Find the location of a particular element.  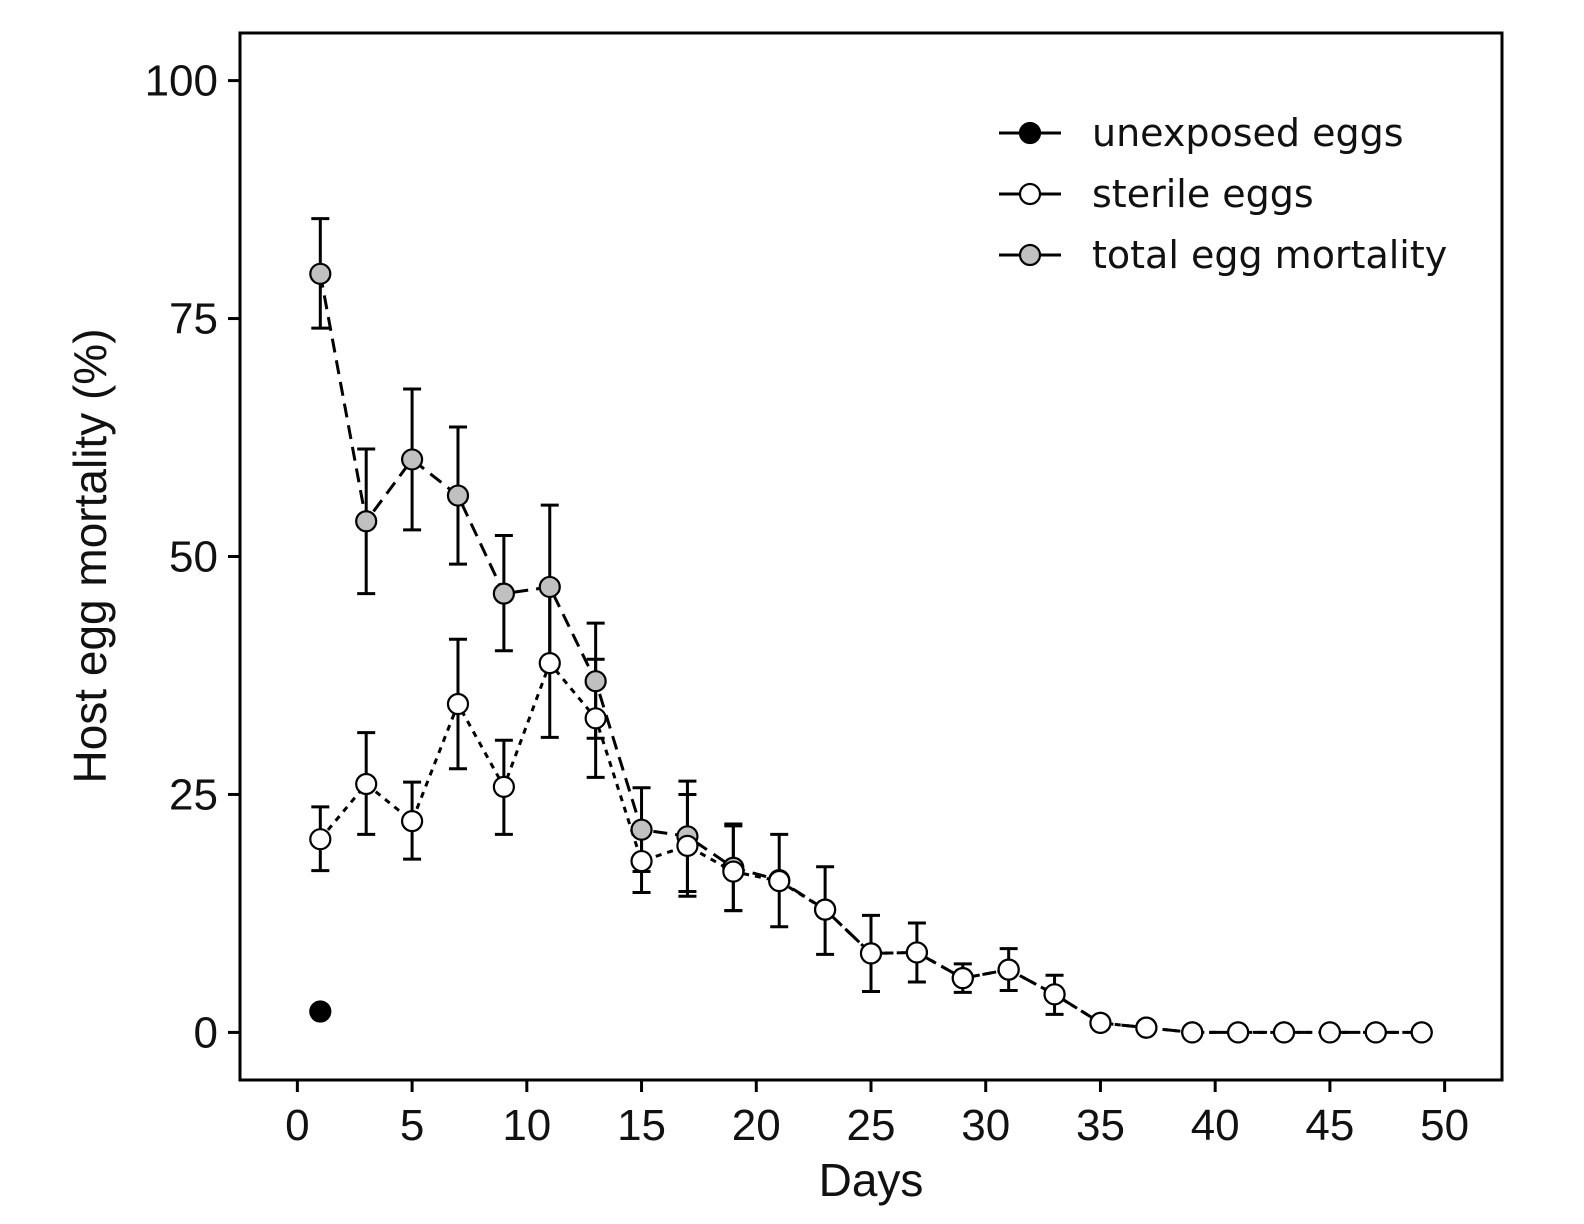

legend-label: sterile eggs is located at coordinates (1203, 194).